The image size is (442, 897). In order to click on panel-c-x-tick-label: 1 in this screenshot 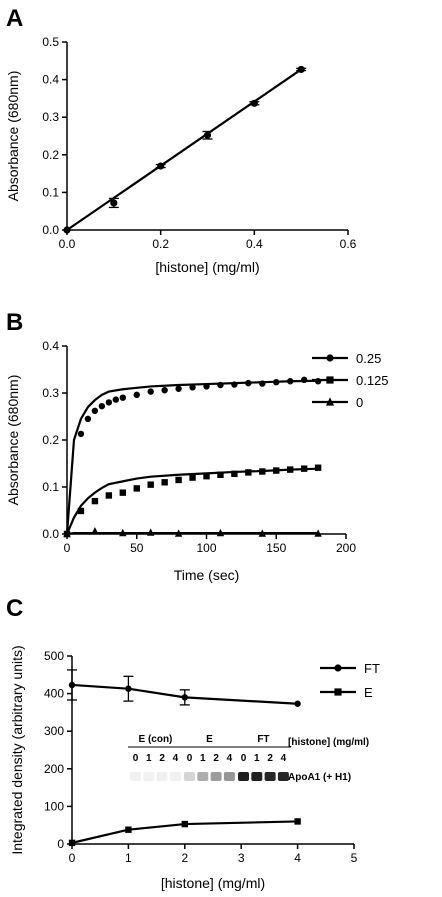, I will do `click(128, 858)`.